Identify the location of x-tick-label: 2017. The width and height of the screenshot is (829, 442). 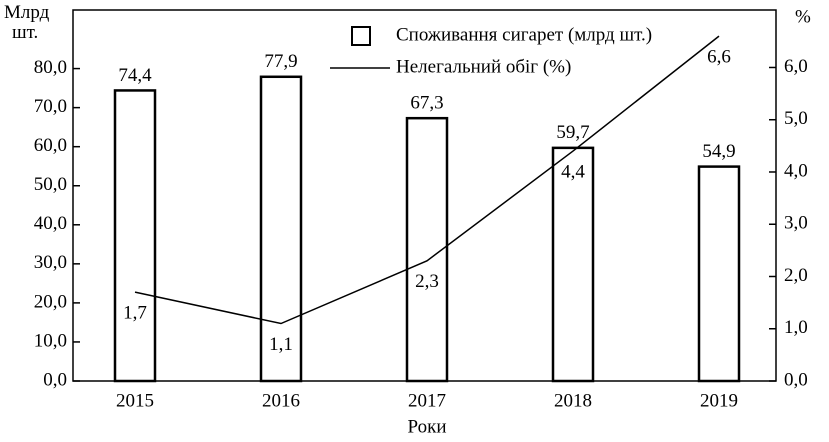
(427, 400).